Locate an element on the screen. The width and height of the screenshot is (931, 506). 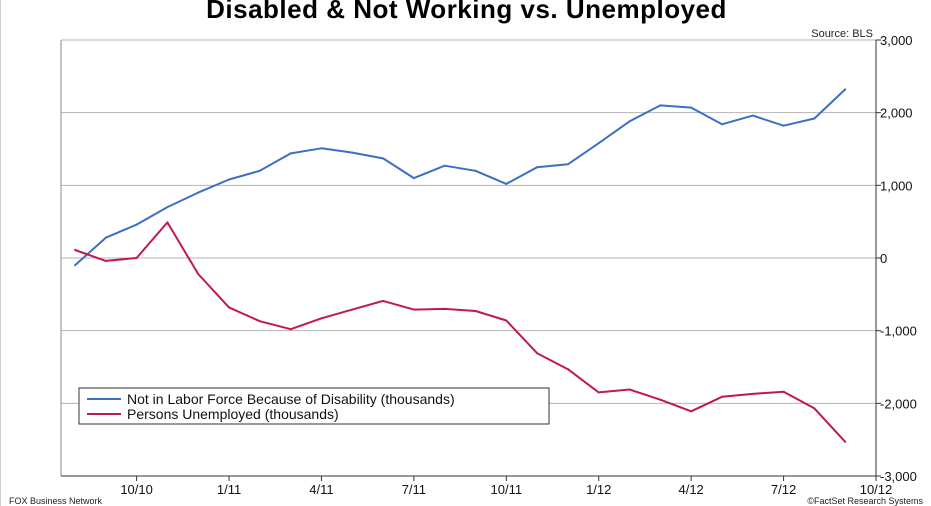
legend-label-unemployed: Persons Unemployed (thousands) is located at coordinates (233, 414).